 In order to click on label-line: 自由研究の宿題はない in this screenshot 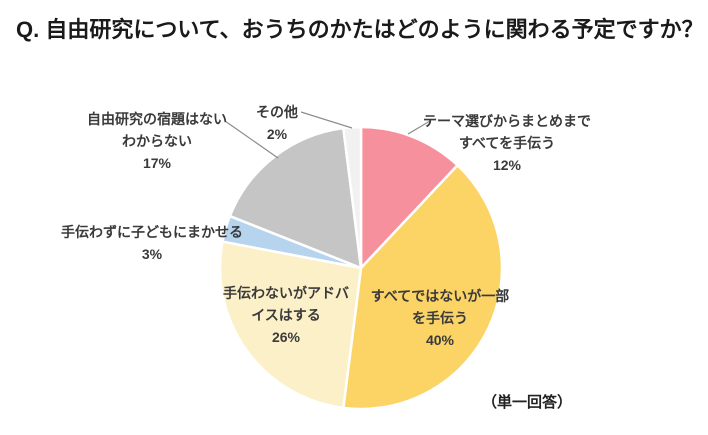, I will do `click(157, 119)`.